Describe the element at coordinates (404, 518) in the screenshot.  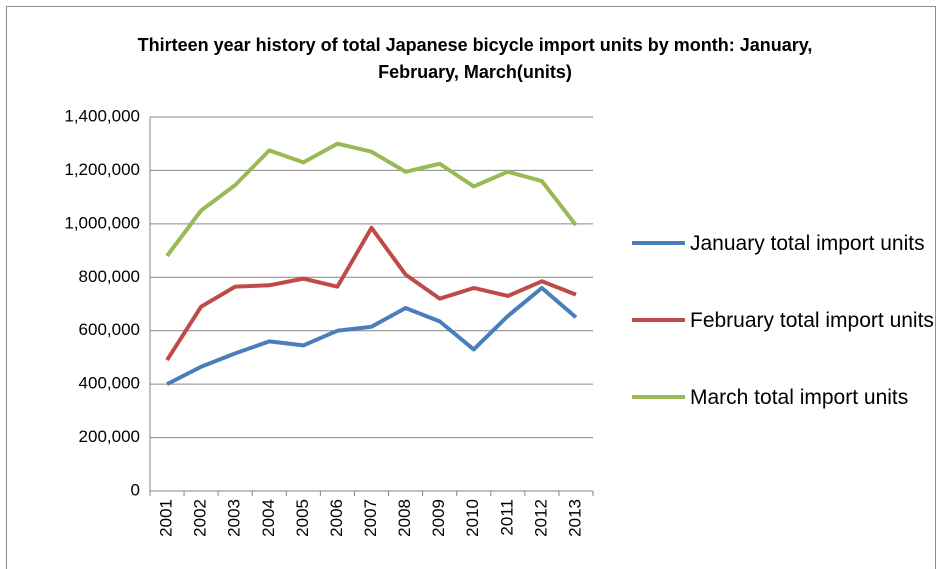
I see `x-tick-label: 2008` at that location.